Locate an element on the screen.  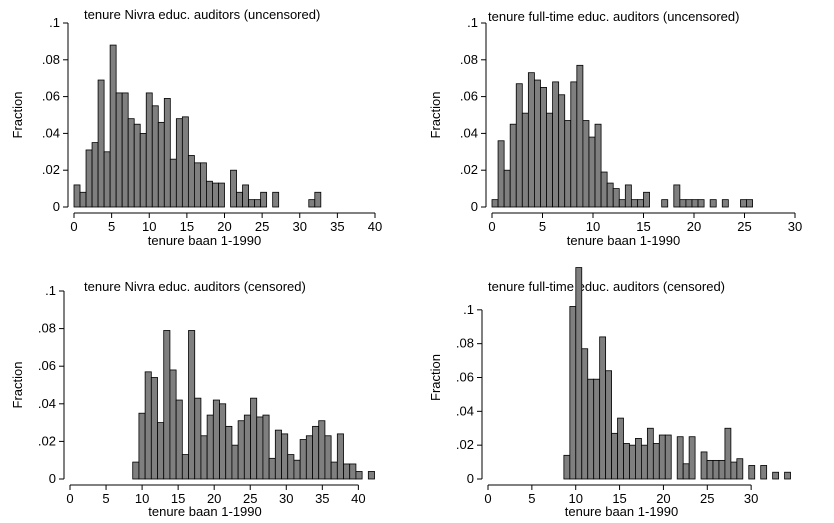
y-tick-label: .04 is located at coordinates (51, 132).